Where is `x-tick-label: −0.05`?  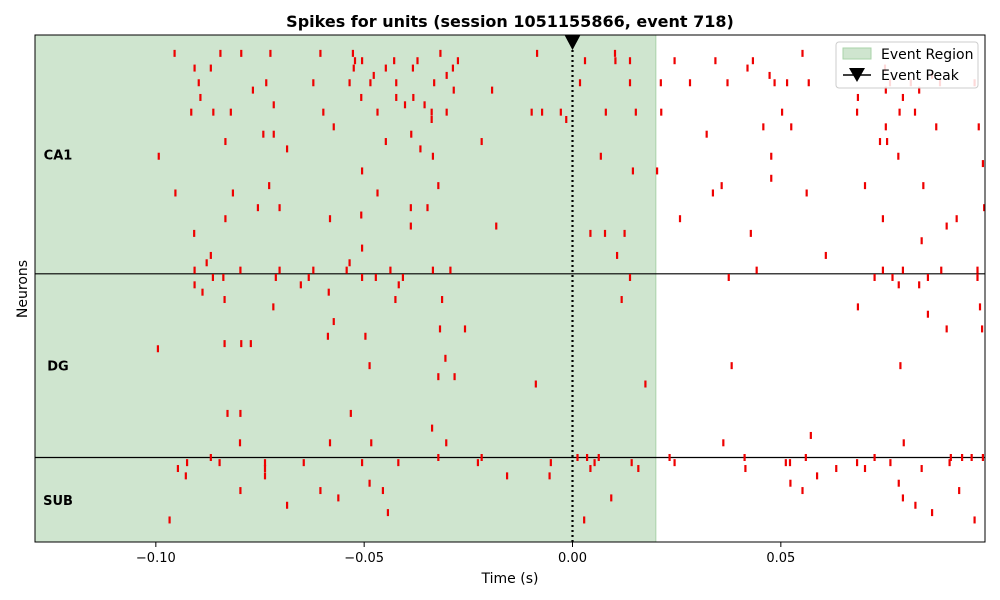
x-tick-label: −0.05 is located at coordinates (364, 558).